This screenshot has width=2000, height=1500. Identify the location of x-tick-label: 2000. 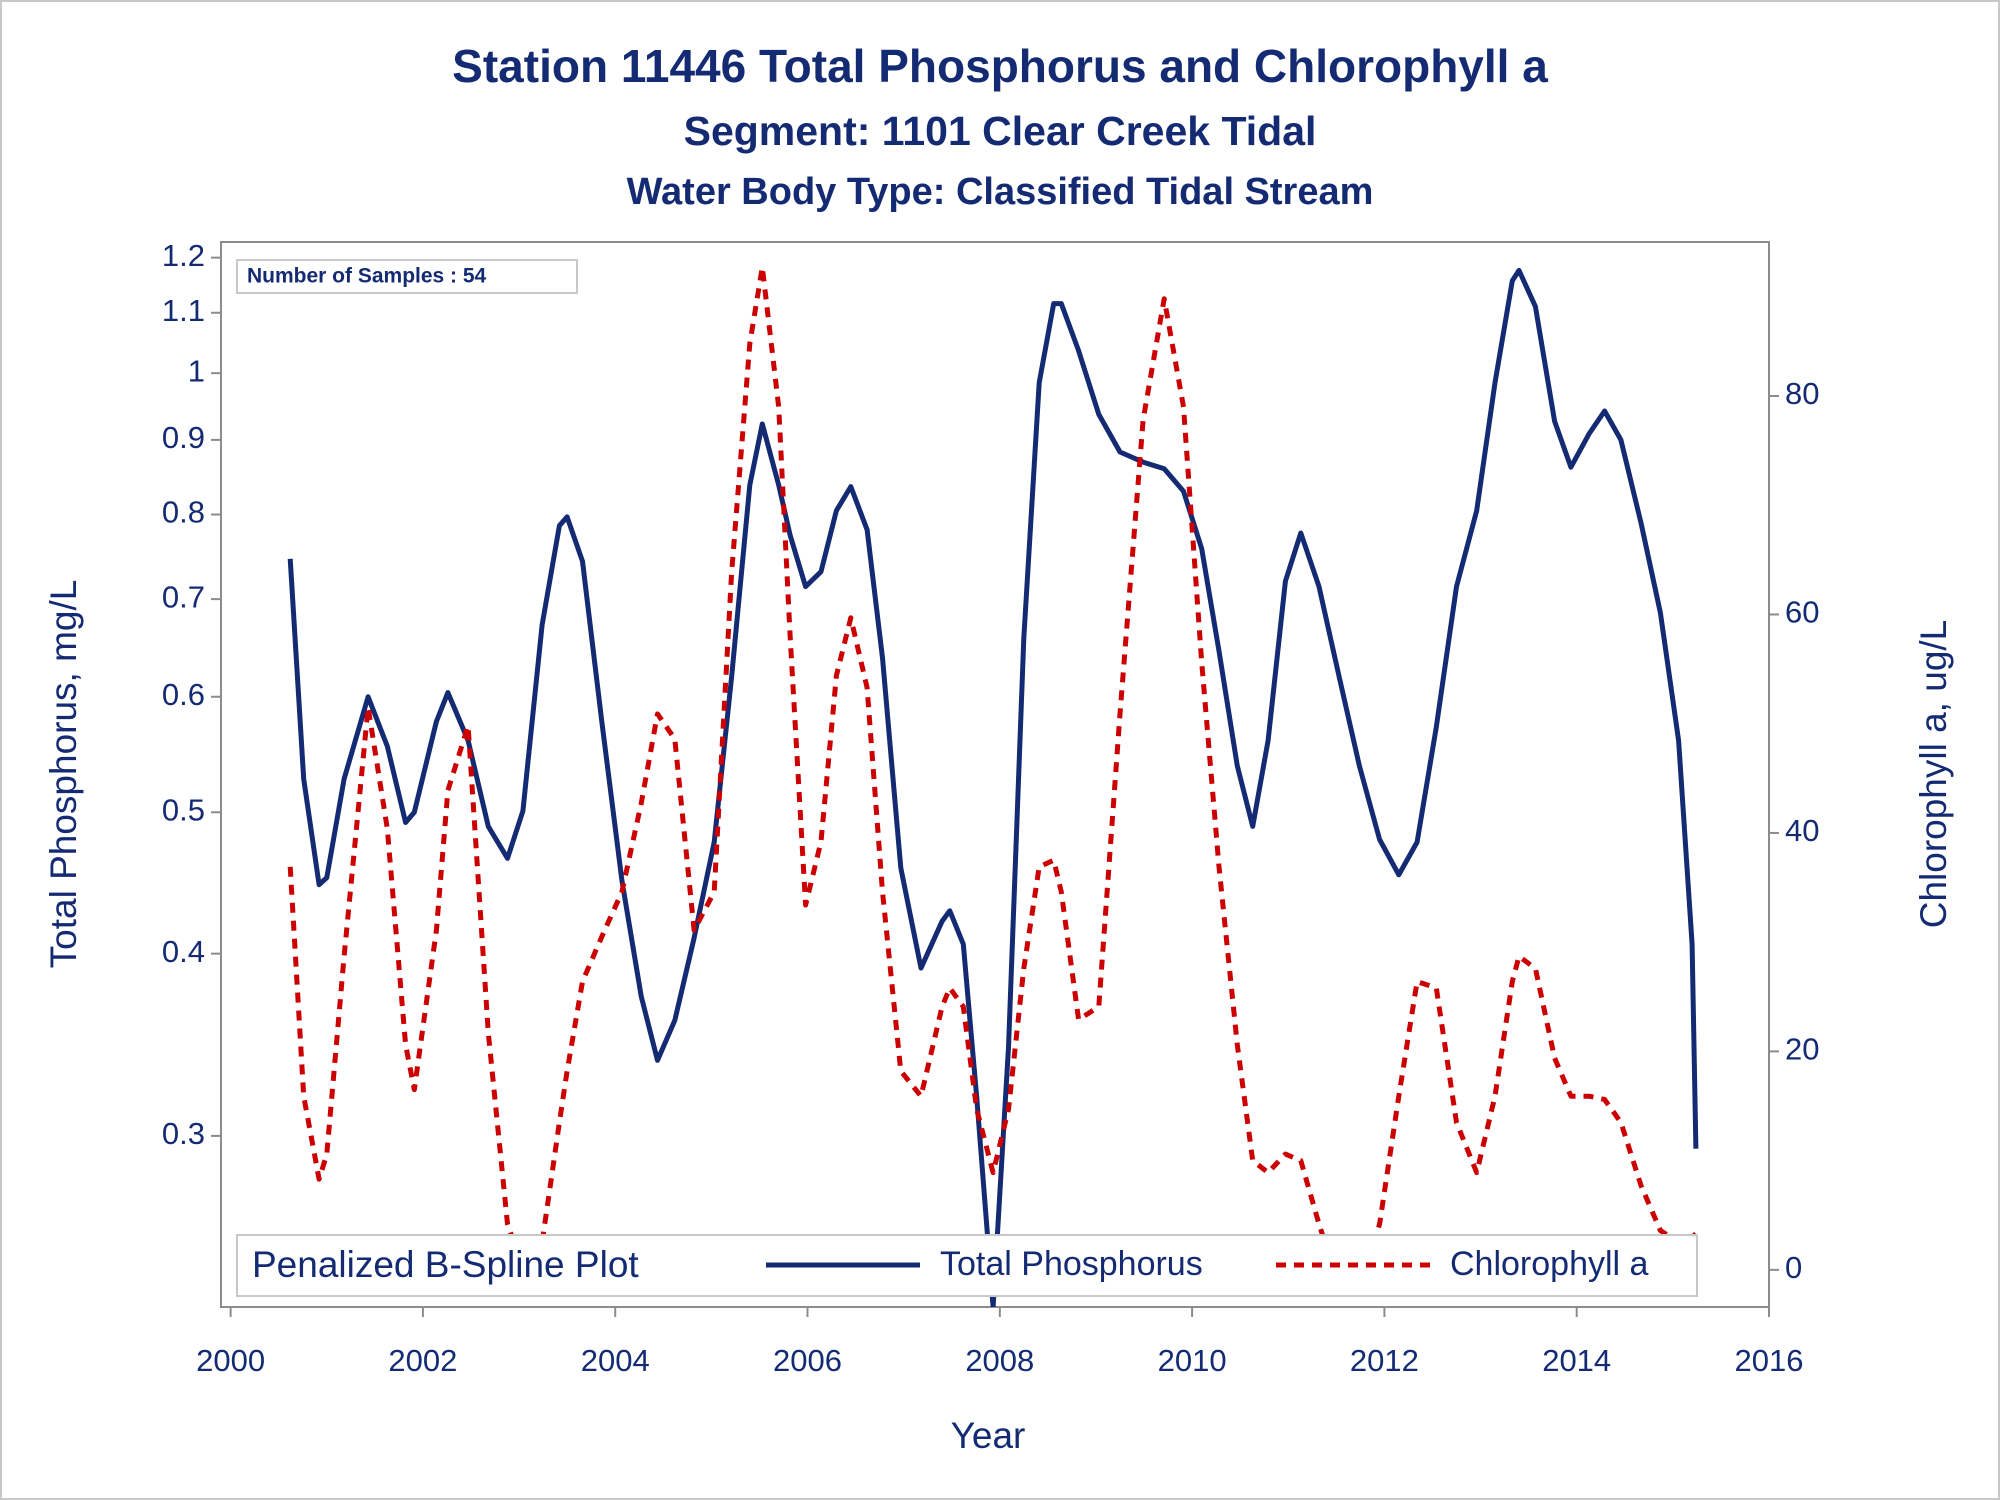
(230, 1360).